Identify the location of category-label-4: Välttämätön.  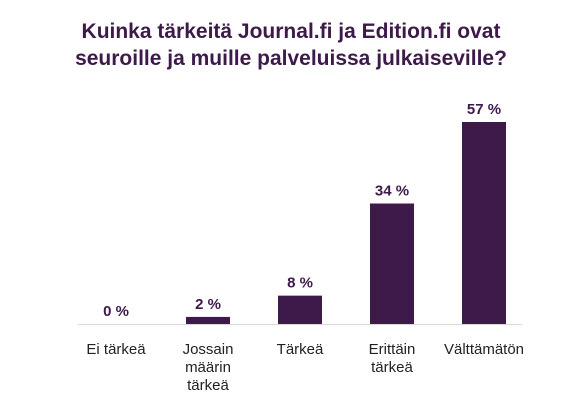
(484, 349).